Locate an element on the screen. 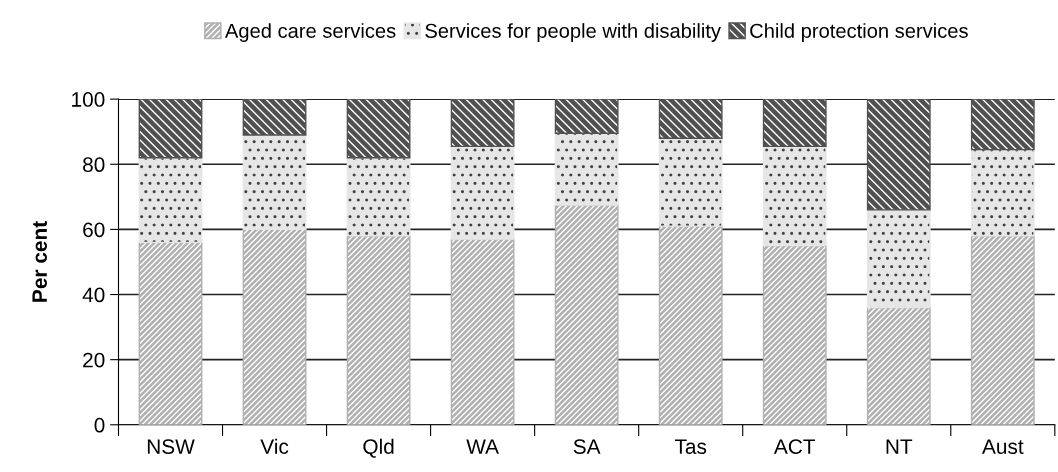 Image resolution: width=1058 pixels, height=472 pixels. legend-label: Aged care services is located at coordinates (310, 32).